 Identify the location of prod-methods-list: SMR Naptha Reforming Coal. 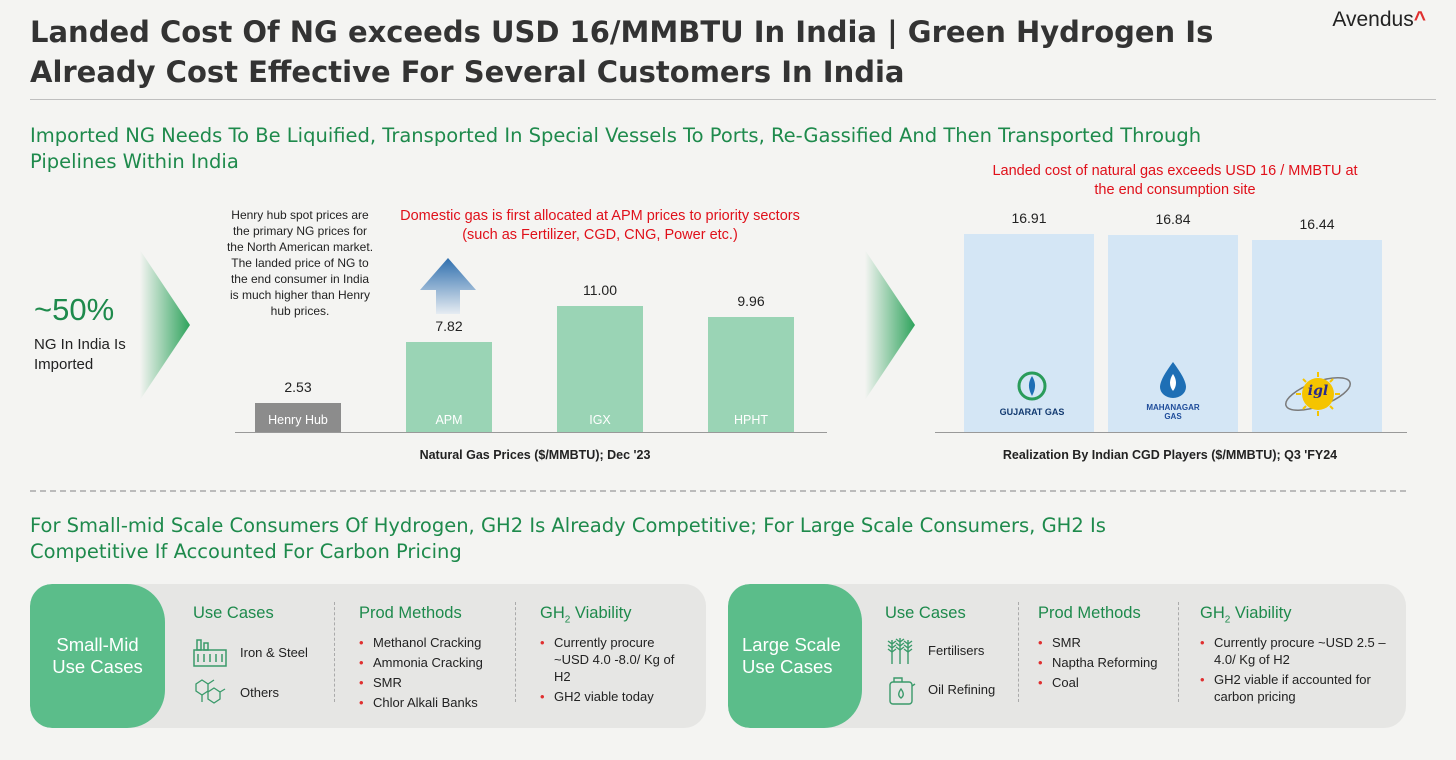
(1113, 664).